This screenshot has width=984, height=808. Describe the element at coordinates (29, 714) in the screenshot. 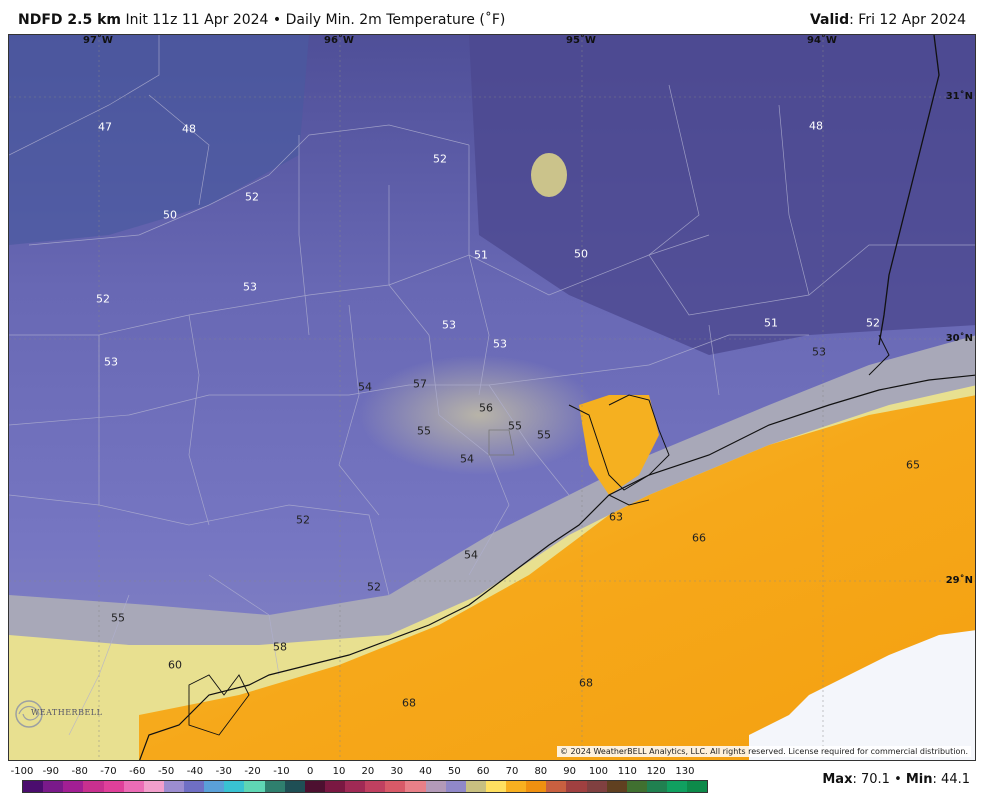

I see `swirl-icon` at that location.